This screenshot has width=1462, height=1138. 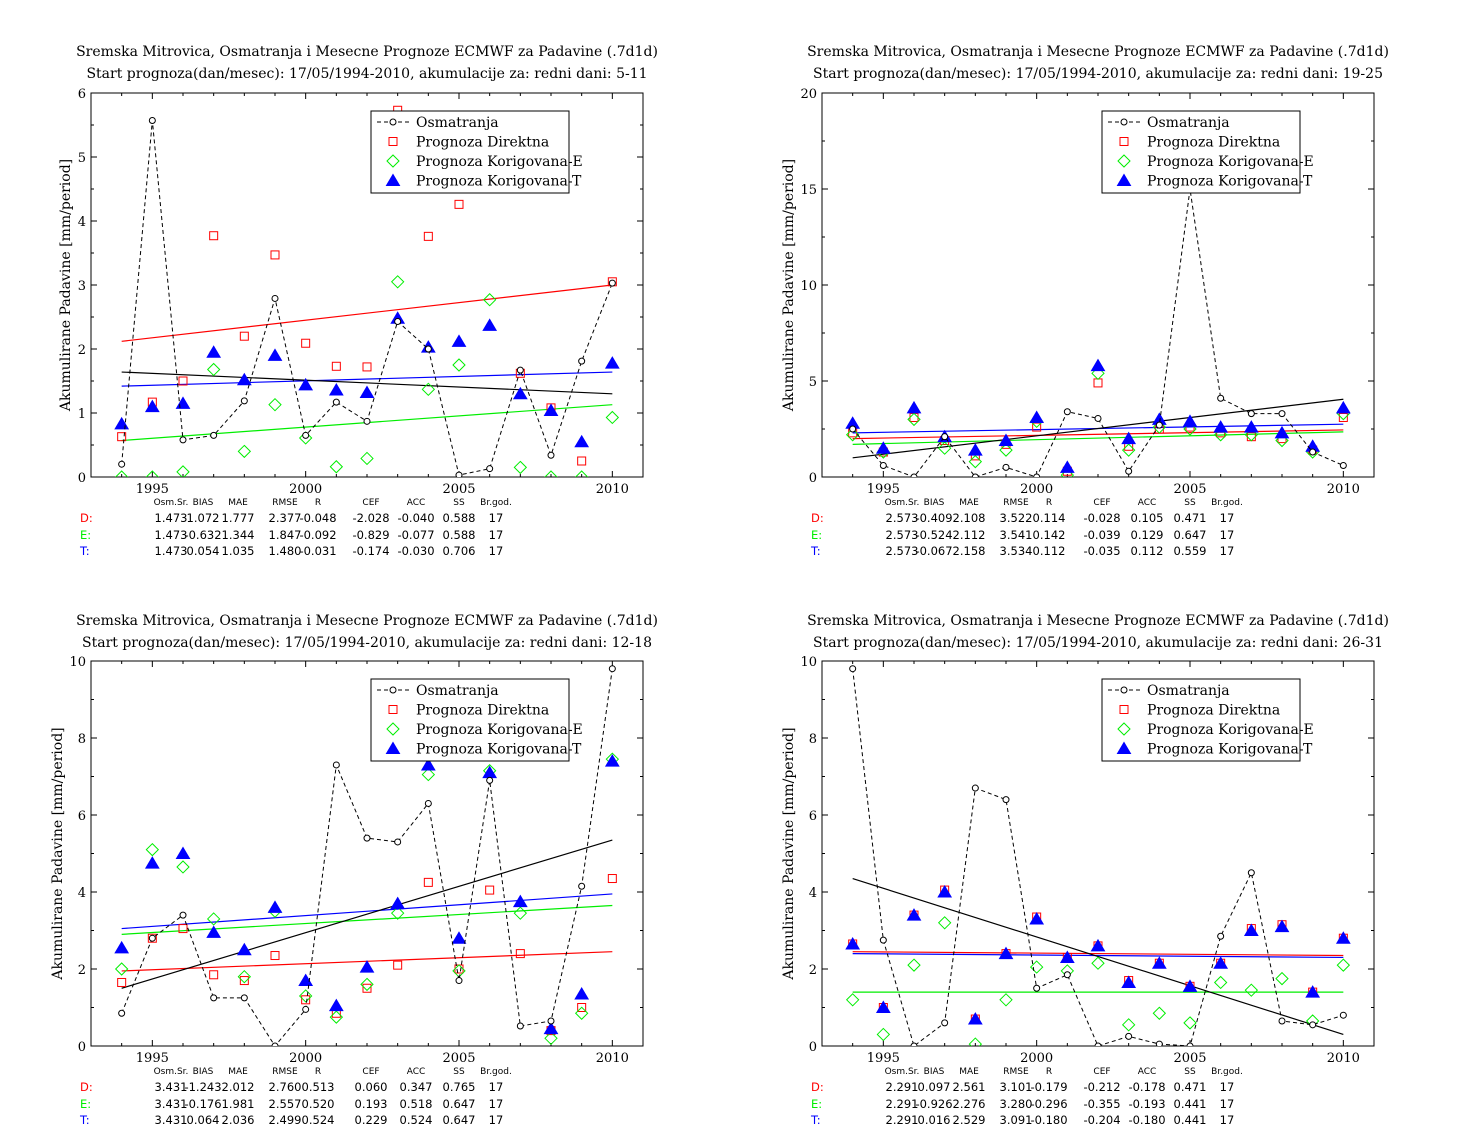 What do you see at coordinates (496, 503) in the screenshot?
I see `stats-header: Br.god.` at bounding box center [496, 503].